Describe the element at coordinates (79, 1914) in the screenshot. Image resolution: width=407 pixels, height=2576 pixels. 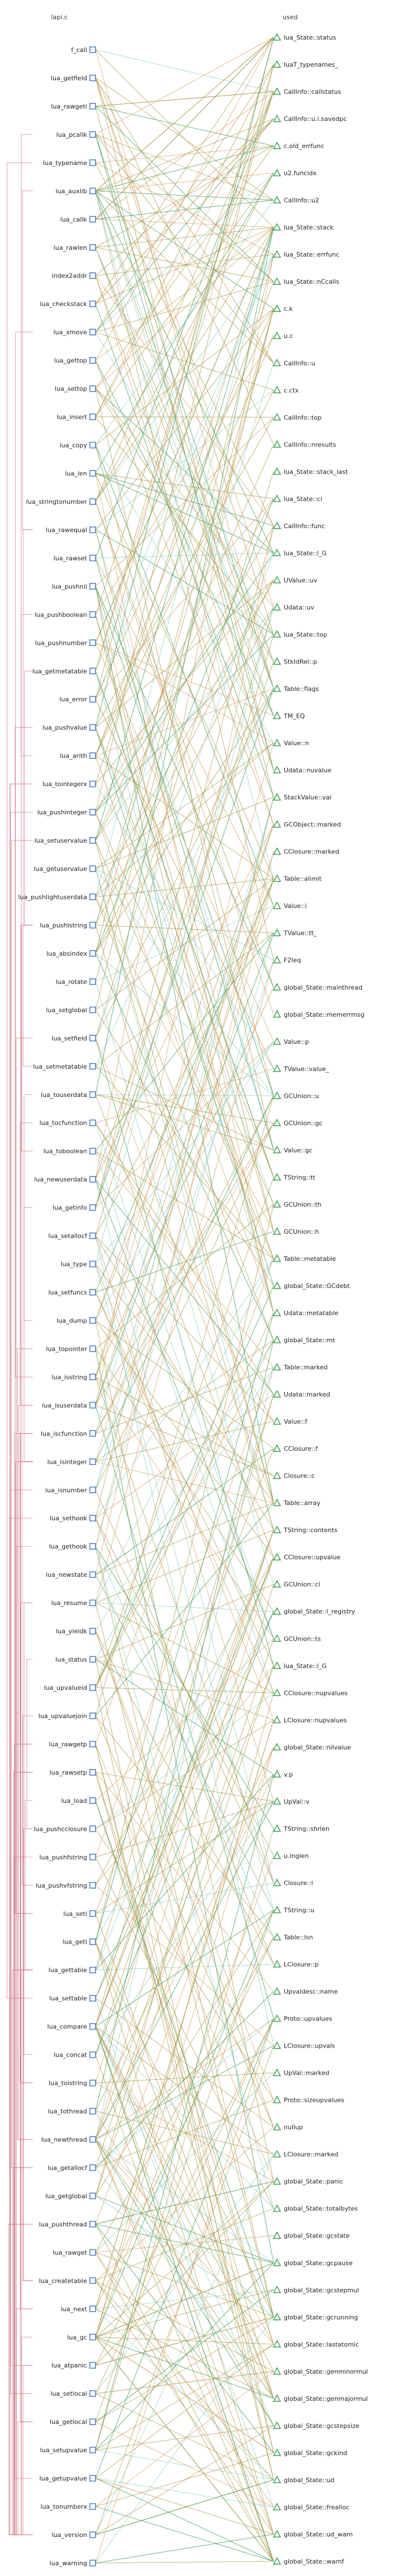
I see `function-node: lua_seti` at that location.